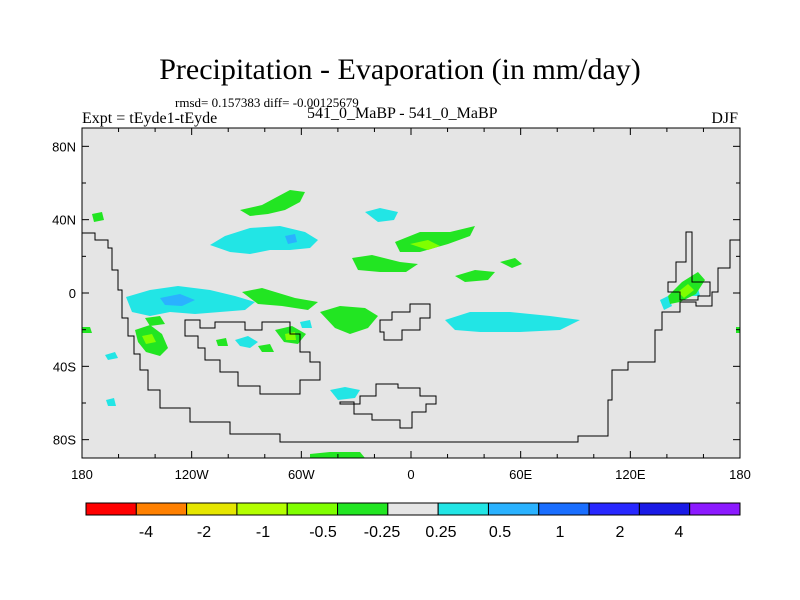  What do you see at coordinates (64, 146) in the screenshot?
I see `y-tick-label-0: 80N` at bounding box center [64, 146].